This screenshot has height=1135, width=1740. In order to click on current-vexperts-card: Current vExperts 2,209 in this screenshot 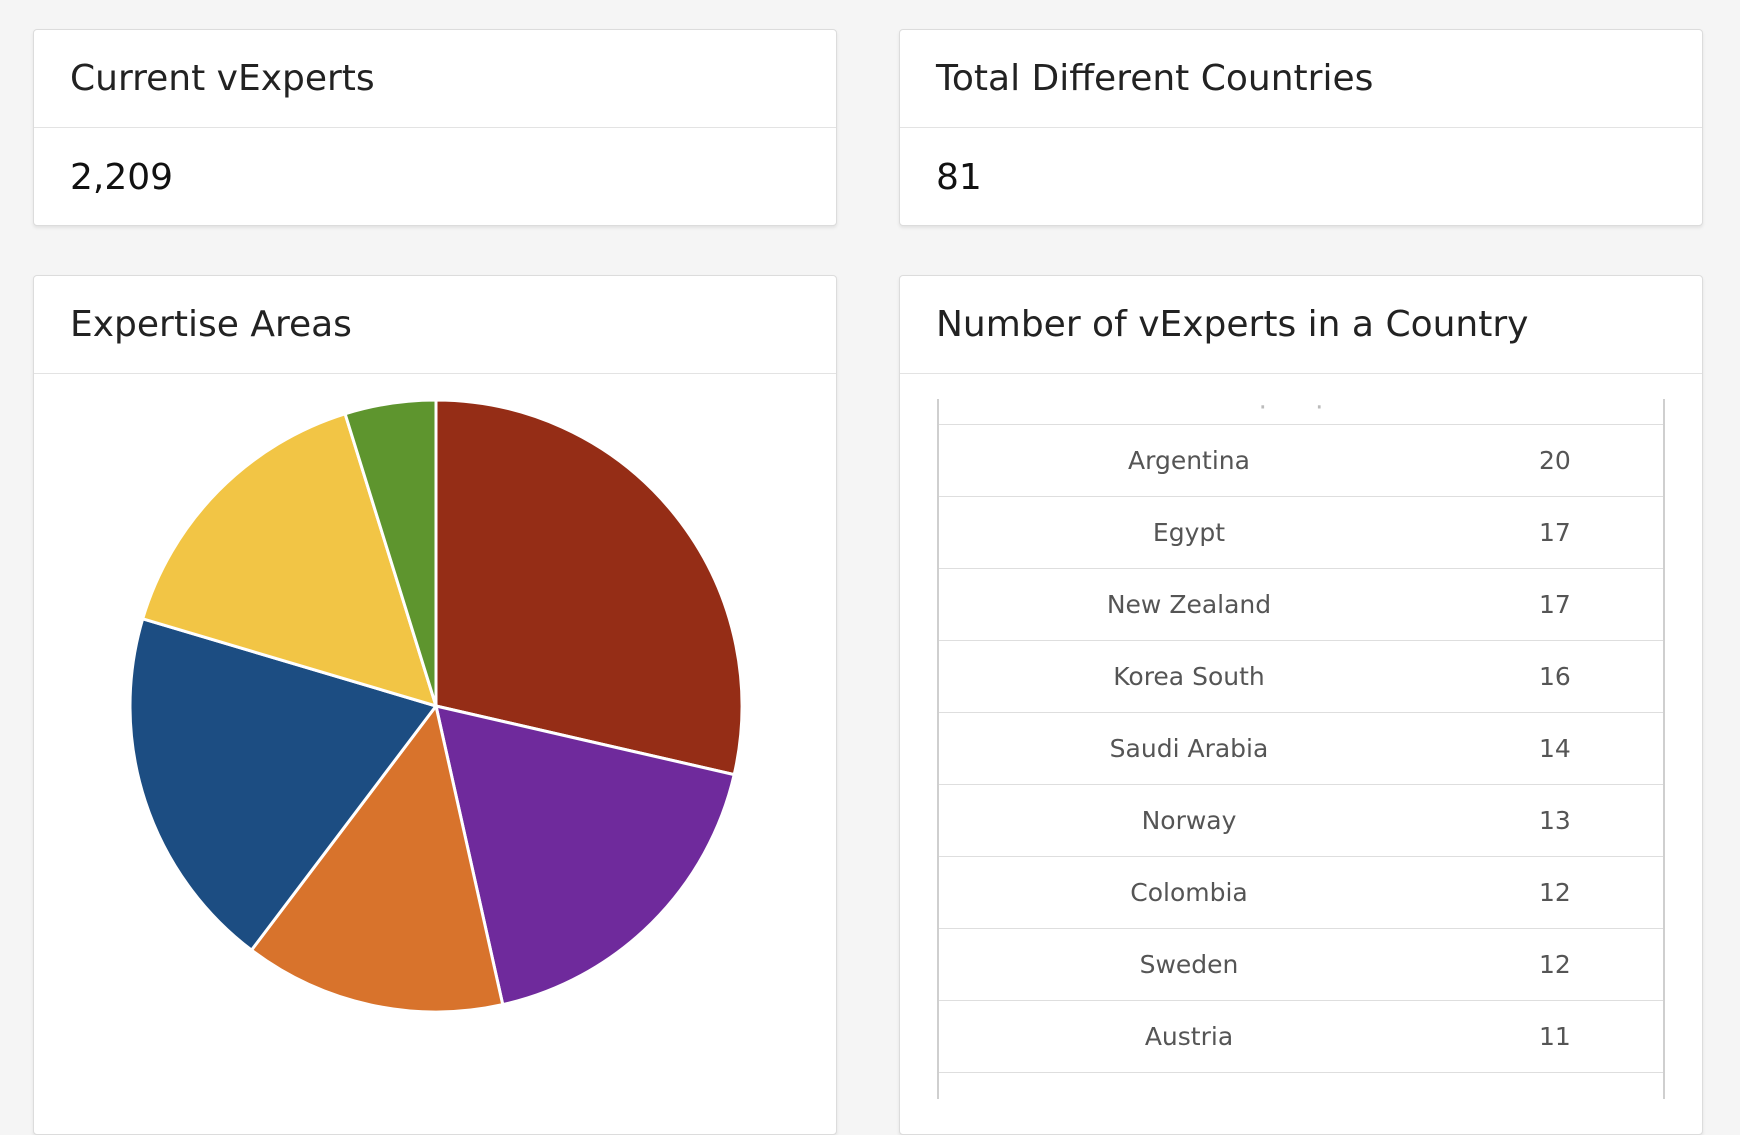, I will do `click(435, 127)`.